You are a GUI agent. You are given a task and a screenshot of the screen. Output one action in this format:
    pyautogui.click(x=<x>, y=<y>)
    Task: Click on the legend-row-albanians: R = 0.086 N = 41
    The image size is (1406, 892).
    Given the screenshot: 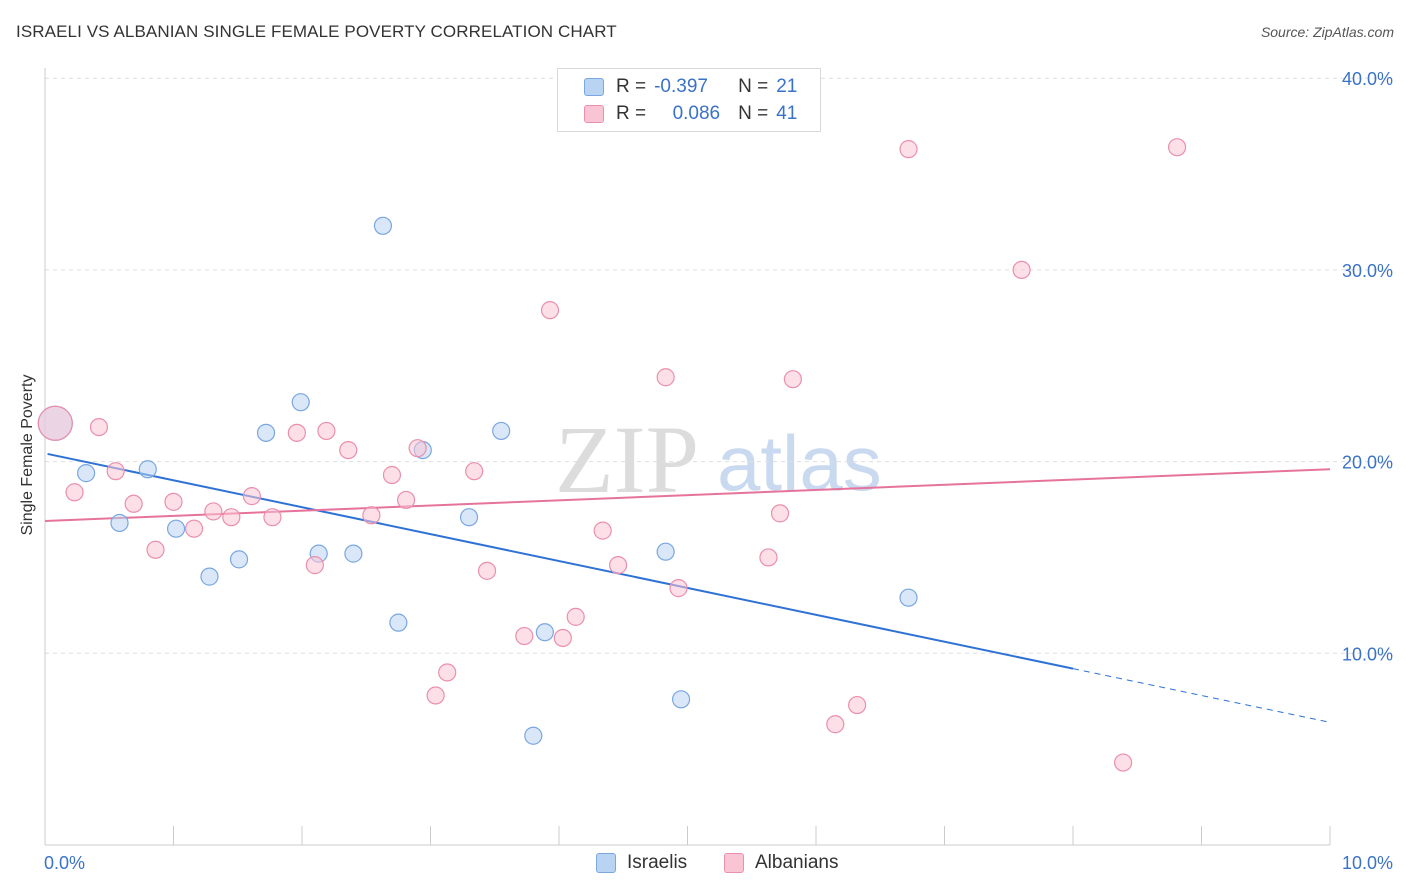 What is the action you would take?
    pyautogui.click(x=690, y=114)
    